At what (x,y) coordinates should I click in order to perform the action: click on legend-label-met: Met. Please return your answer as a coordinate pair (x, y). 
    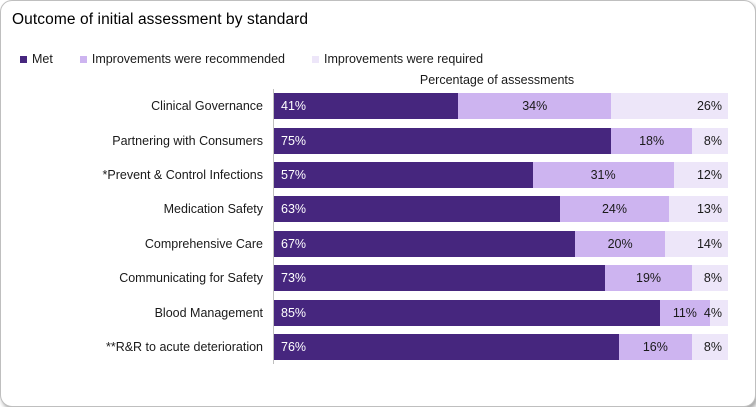
    Looking at the image, I should click on (42, 59).